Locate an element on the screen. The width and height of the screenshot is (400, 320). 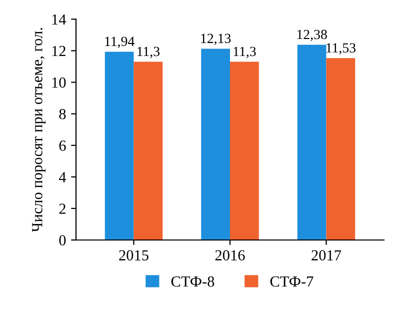
x-tick-label: 2017 is located at coordinates (327, 255).